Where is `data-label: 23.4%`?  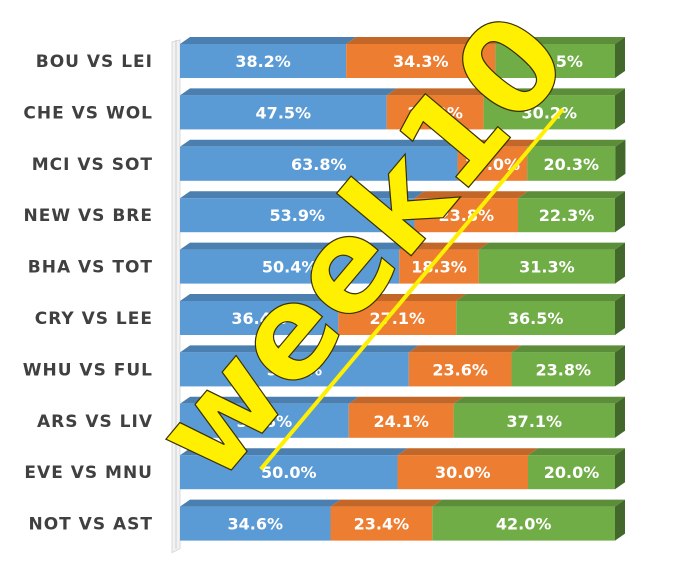 data-label: 23.4% is located at coordinates (382, 524).